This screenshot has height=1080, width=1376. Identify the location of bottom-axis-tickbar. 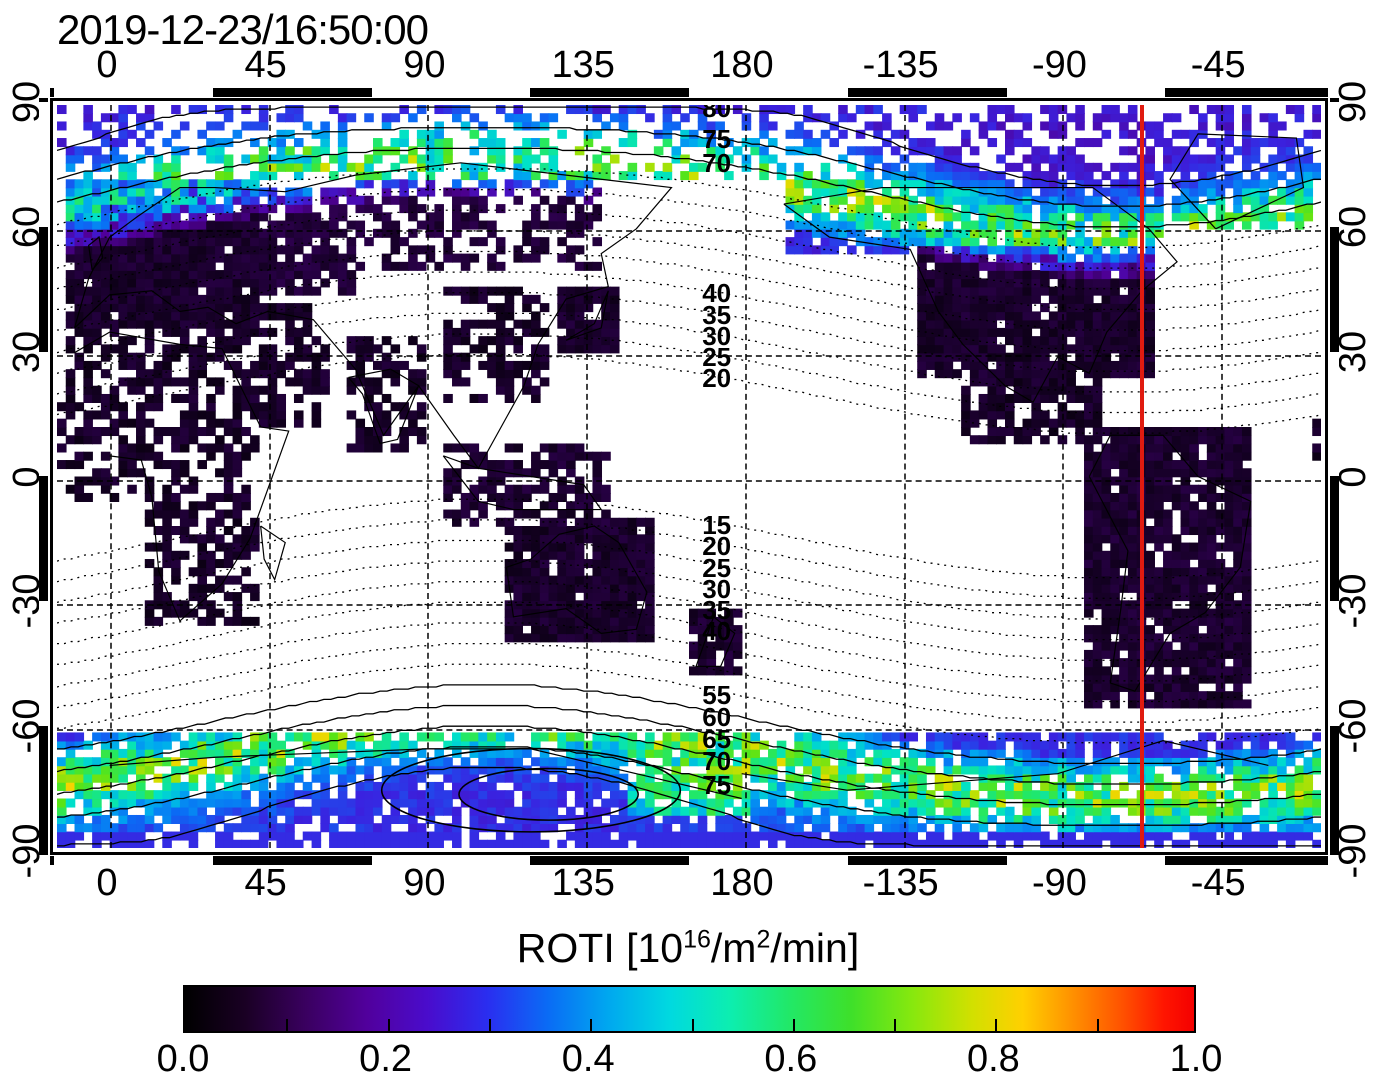
(689, 860).